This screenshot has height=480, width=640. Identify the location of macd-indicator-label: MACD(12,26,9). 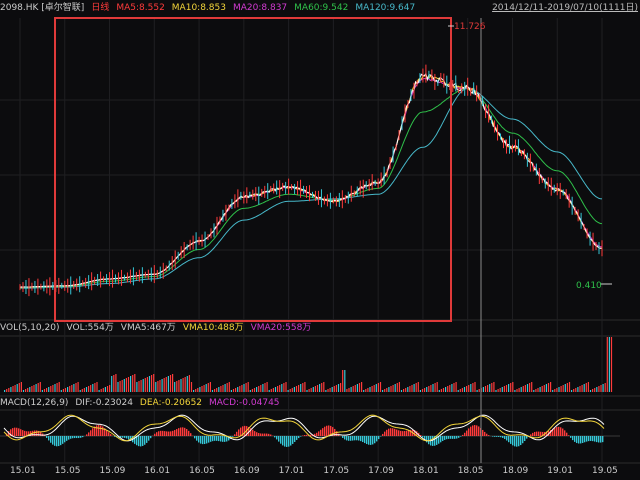
(34, 403).